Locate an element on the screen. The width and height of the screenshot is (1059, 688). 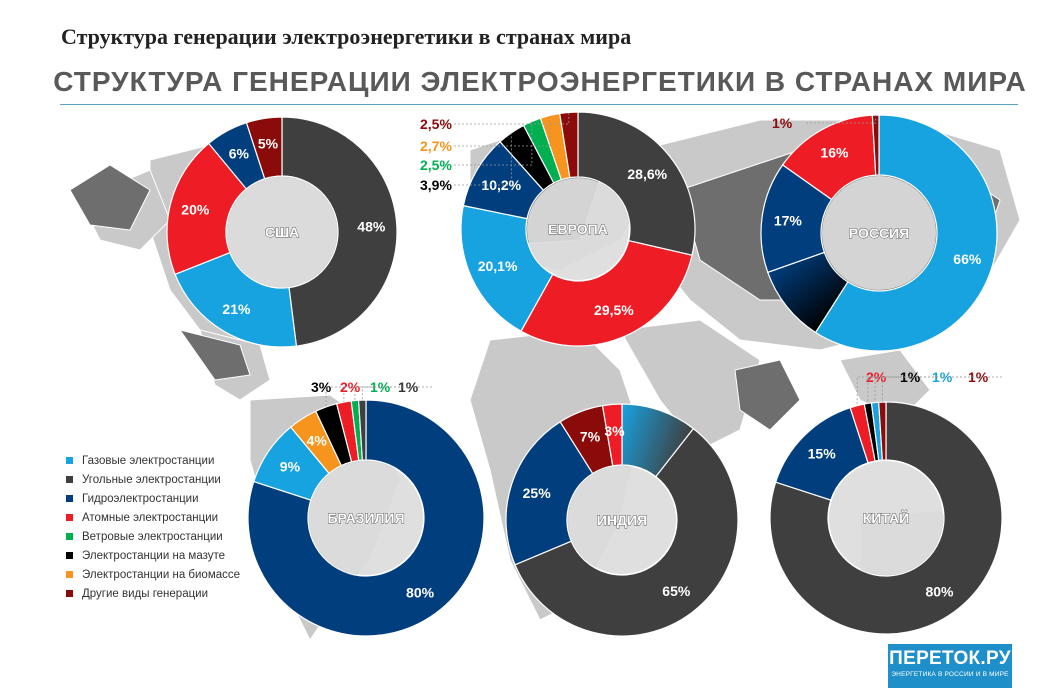
pie-chart-5: 80%15%2% 1% 1% 1%КИТАЙ is located at coordinates (886, 502).